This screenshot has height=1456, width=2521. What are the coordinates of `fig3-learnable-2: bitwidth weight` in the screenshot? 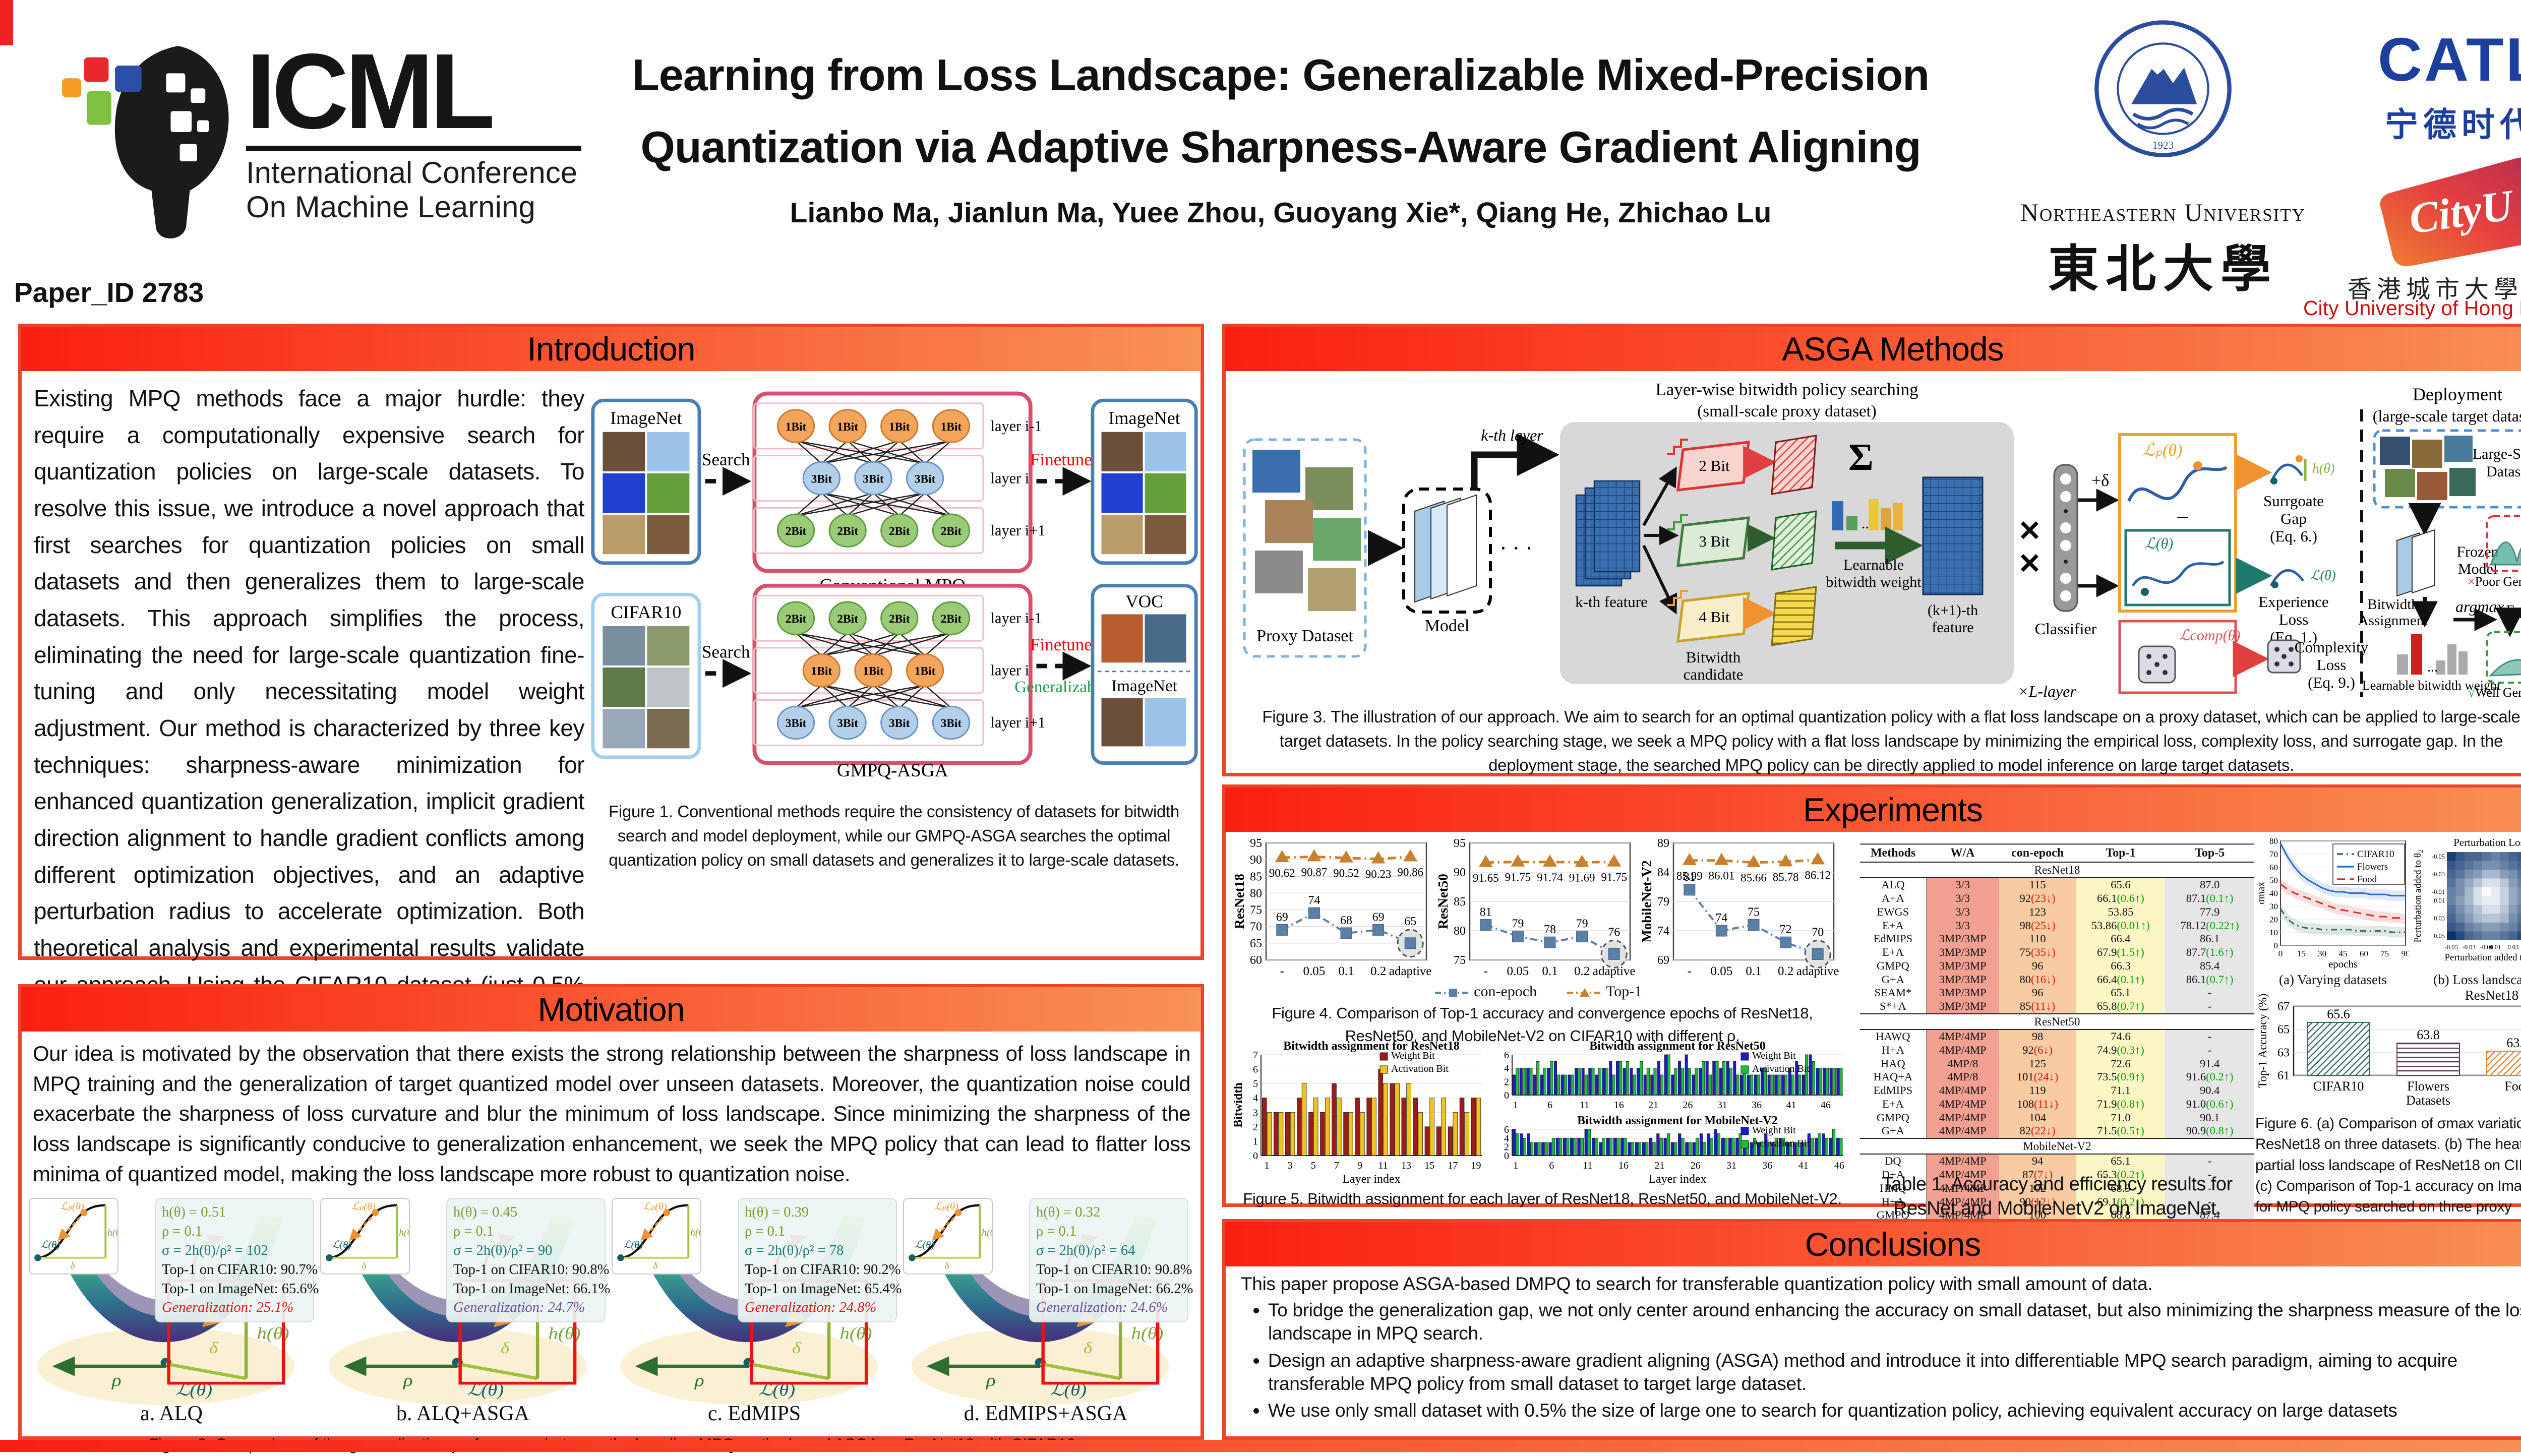 It's located at (1874, 582).